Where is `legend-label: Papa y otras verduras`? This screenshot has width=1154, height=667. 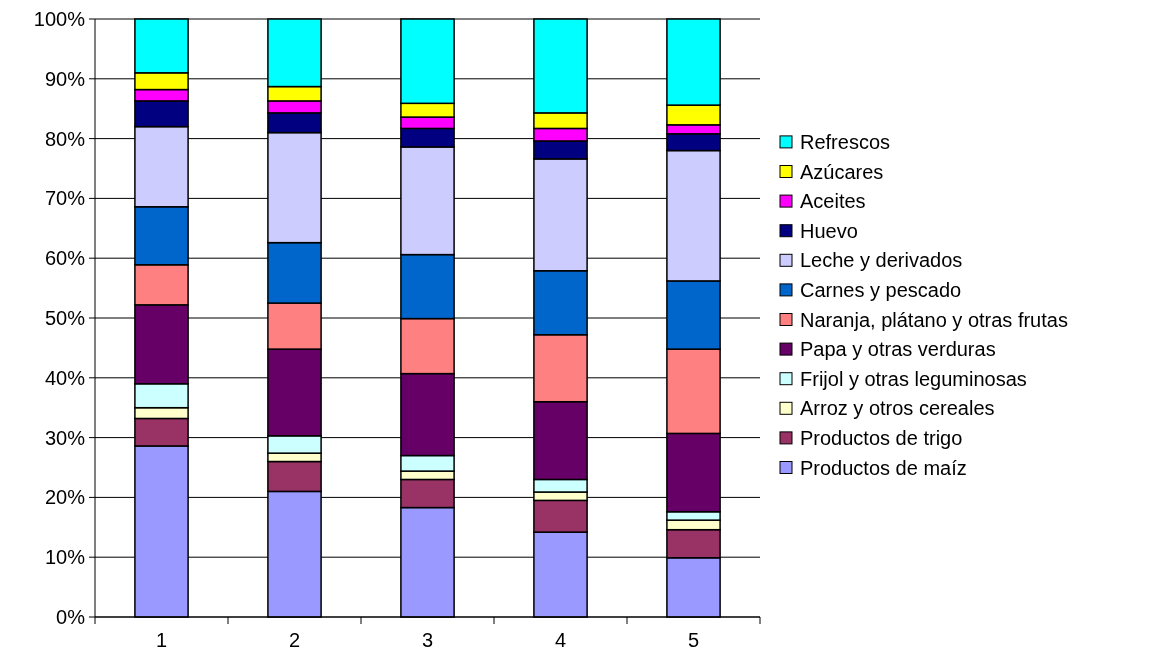 legend-label: Papa y otras verduras is located at coordinates (898, 349).